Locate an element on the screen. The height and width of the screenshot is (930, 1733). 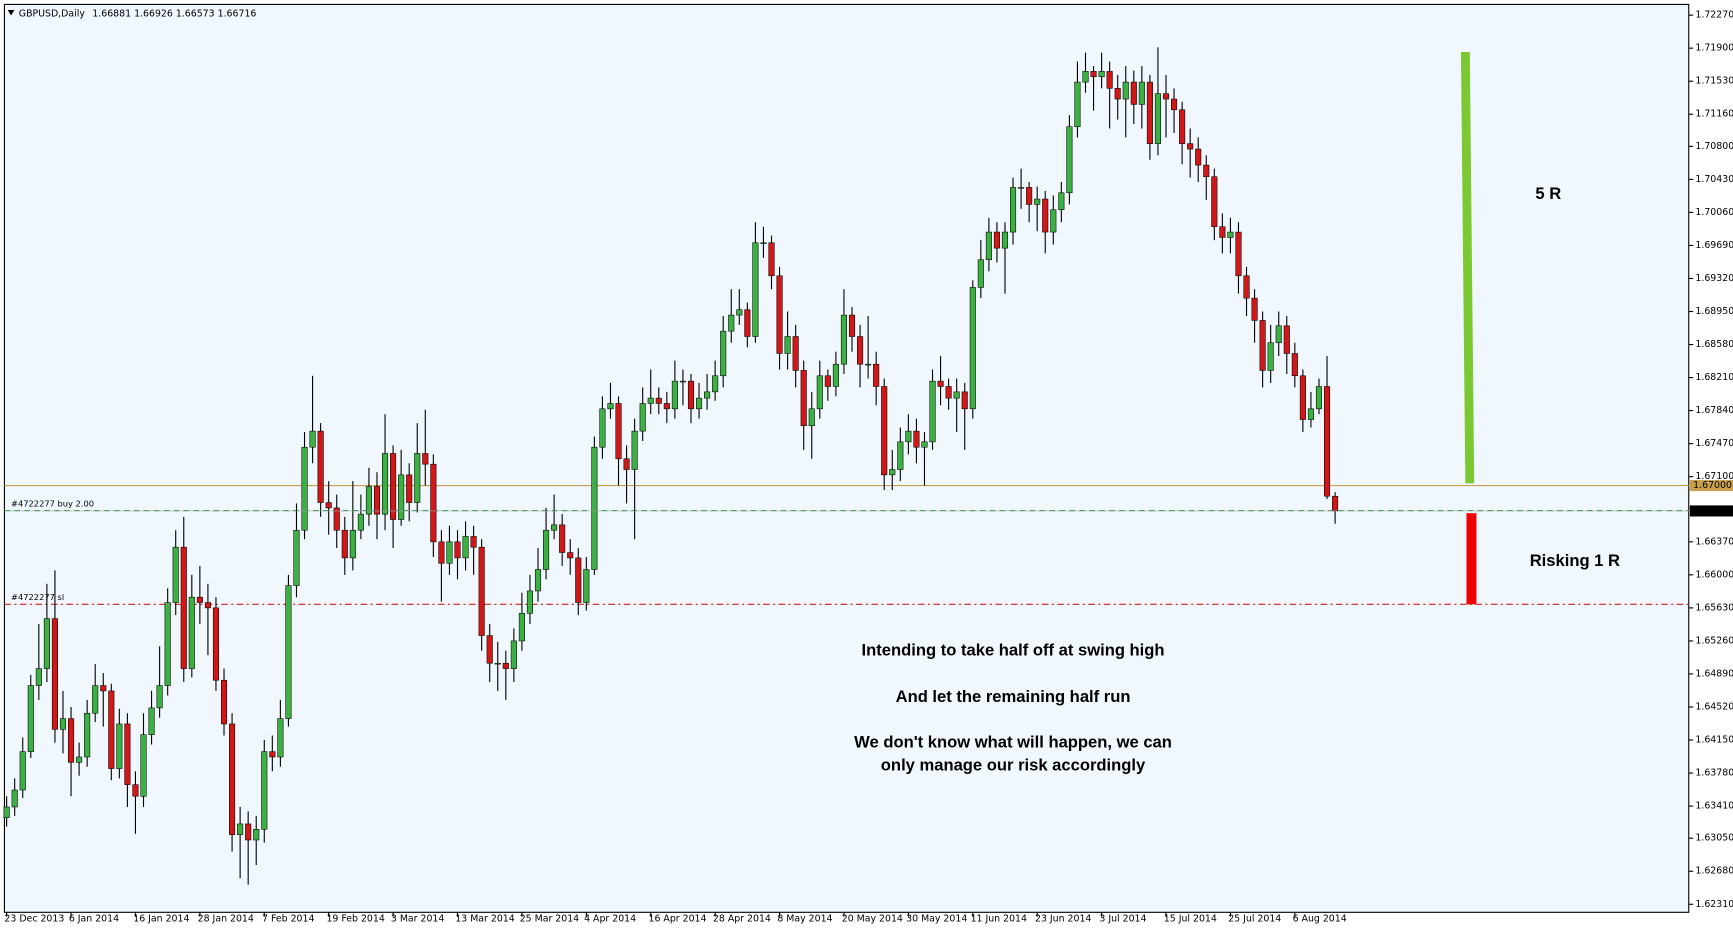
current-price-label: 1.66716 is located at coordinates (1712, 510).